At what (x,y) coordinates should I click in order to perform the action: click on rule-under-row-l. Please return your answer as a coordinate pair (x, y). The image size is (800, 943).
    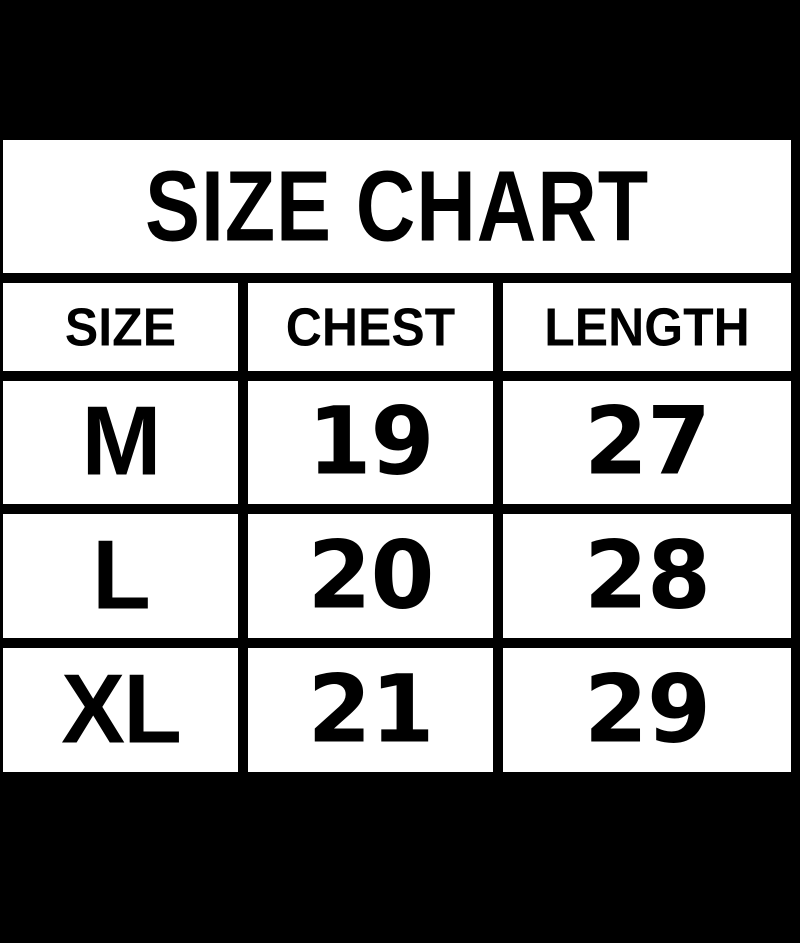
    Looking at the image, I should click on (397, 643).